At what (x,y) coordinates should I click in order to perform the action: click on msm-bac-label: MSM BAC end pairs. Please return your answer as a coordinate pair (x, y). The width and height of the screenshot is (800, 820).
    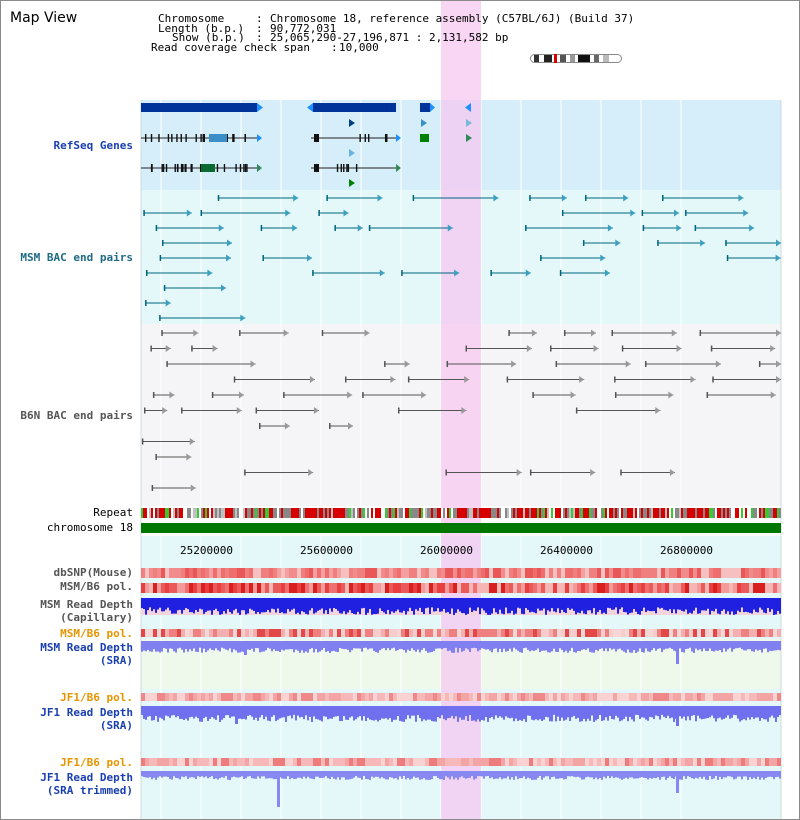
    Looking at the image, I should click on (76, 257).